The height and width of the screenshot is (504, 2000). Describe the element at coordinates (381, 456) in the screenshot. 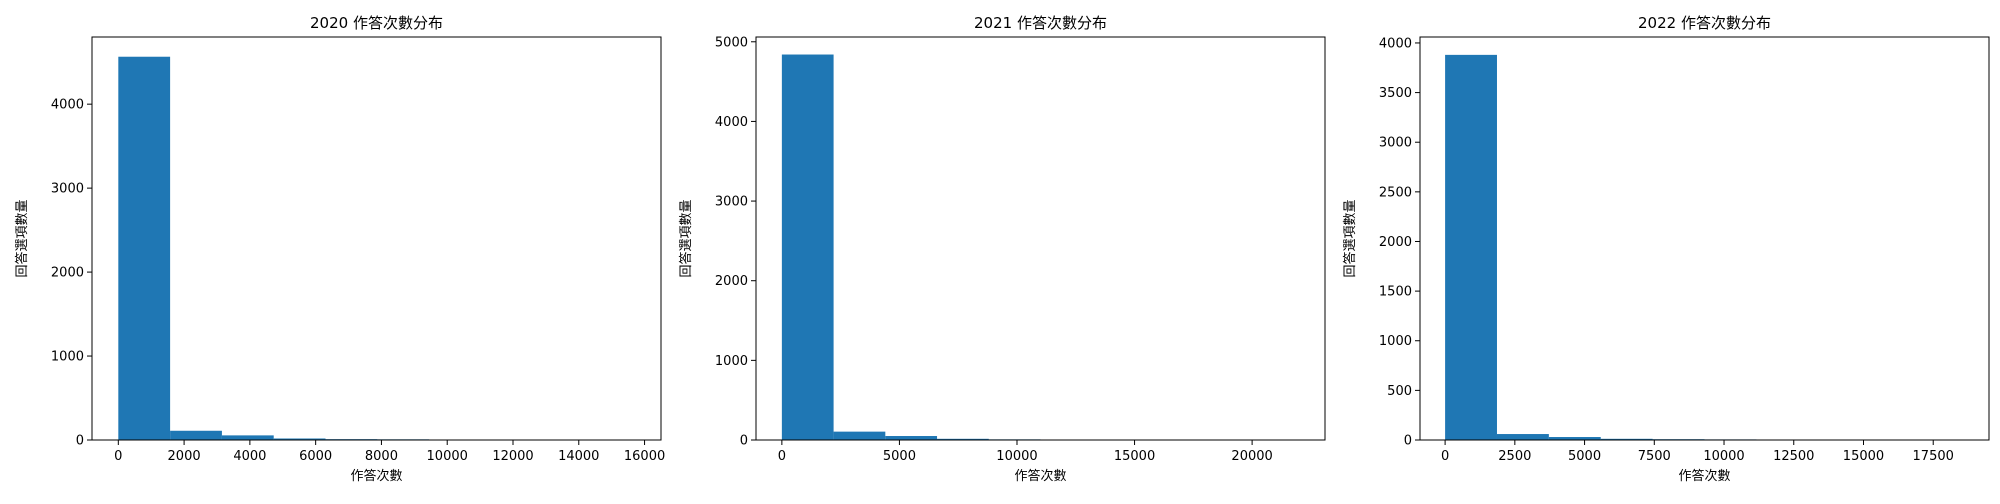

I see `x-tick-label: 8000` at that location.